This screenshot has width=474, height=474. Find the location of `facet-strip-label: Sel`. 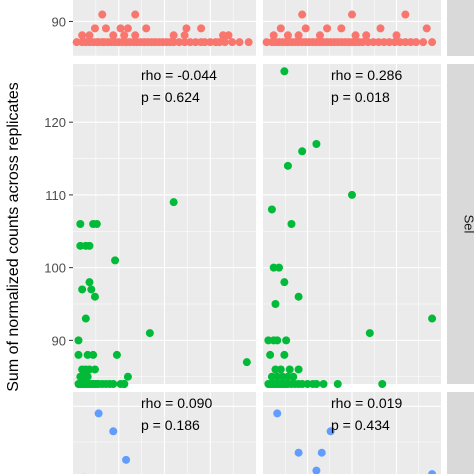

facet-strip-label: Sel is located at coordinates (468, 224).